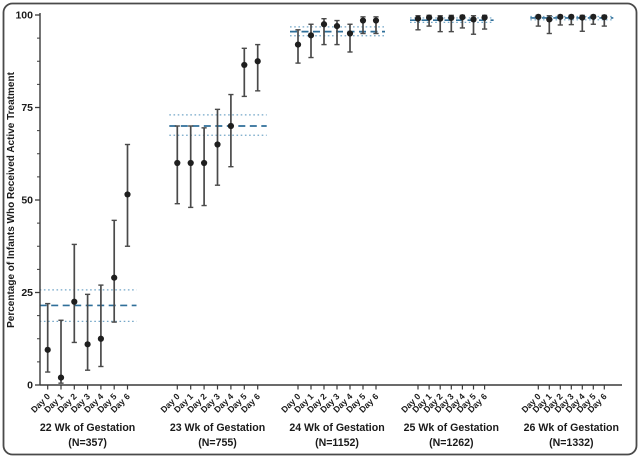  I want to click on y-tick-label: 50, so click(27, 201).